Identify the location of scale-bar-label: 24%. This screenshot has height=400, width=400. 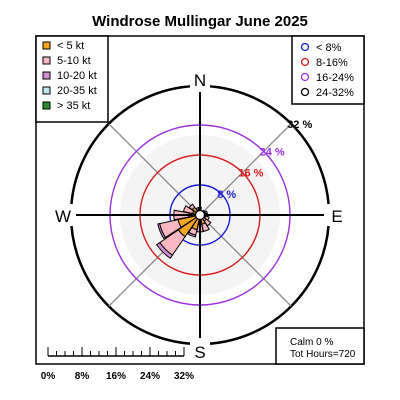
(150, 376).